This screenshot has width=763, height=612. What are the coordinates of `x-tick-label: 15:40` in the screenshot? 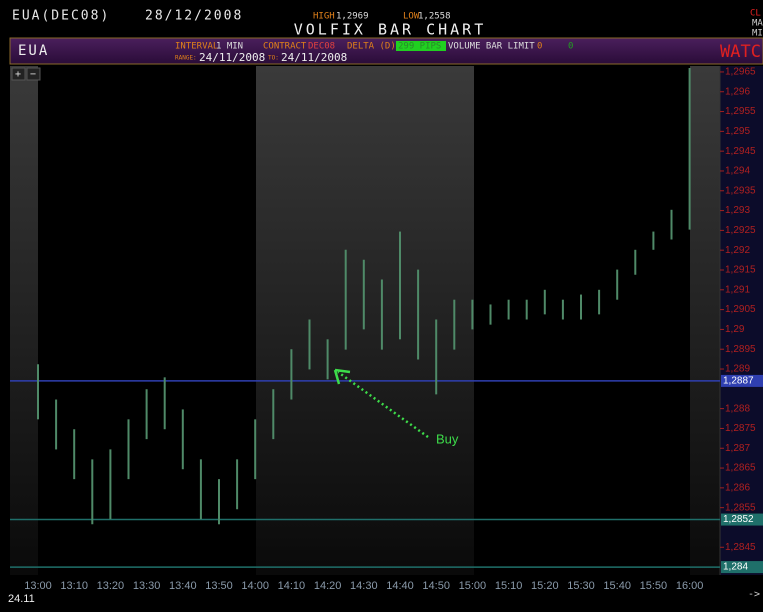 It's located at (617, 586).